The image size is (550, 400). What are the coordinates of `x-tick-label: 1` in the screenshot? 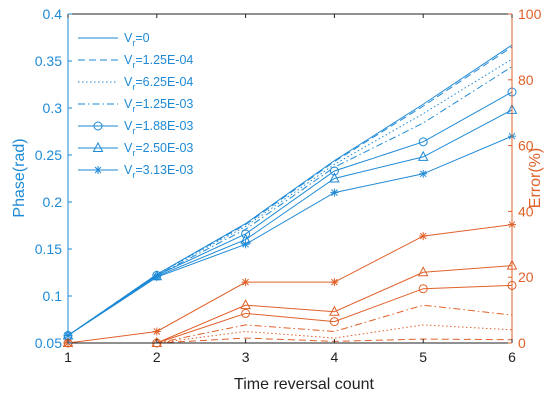 It's located at (68, 357).